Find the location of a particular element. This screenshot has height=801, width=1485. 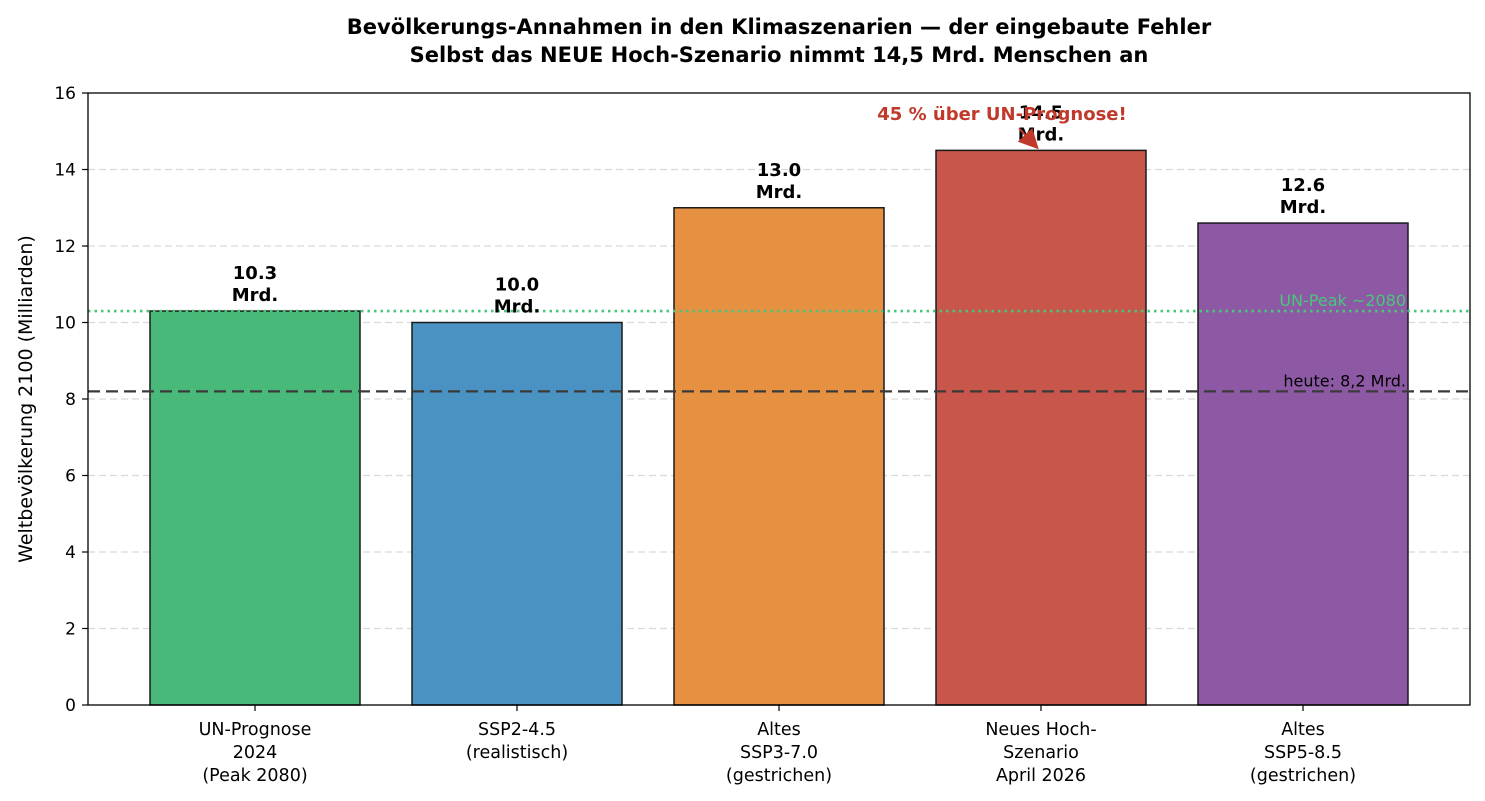

x-tick-label-line: 2024 is located at coordinates (255, 753).